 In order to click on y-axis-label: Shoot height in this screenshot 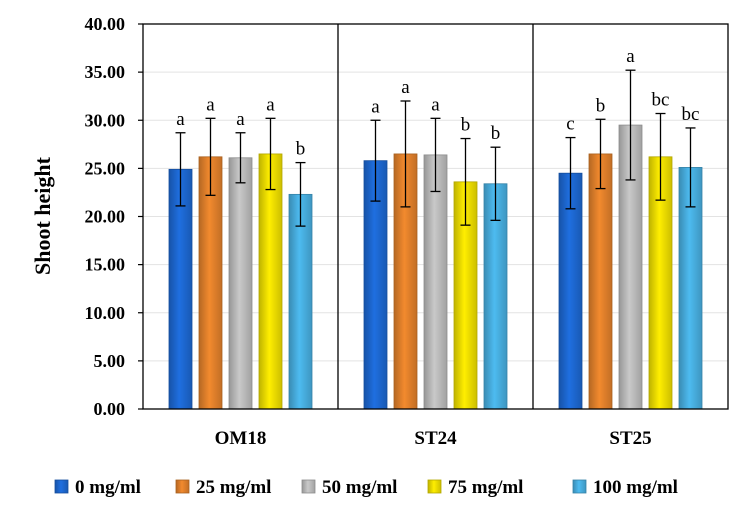, I will do `click(42, 215)`.